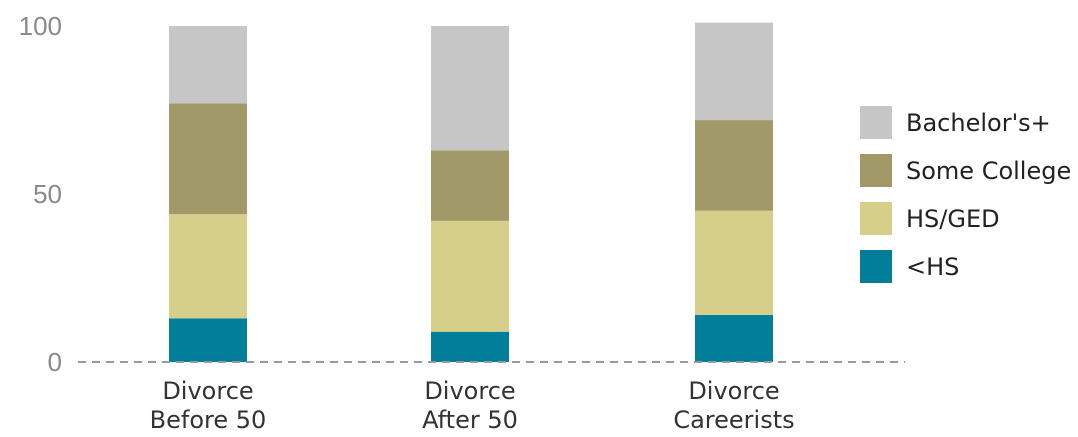 This screenshot has width=1078, height=437. I want to click on x-tick-label: After 50, so click(470, 420).